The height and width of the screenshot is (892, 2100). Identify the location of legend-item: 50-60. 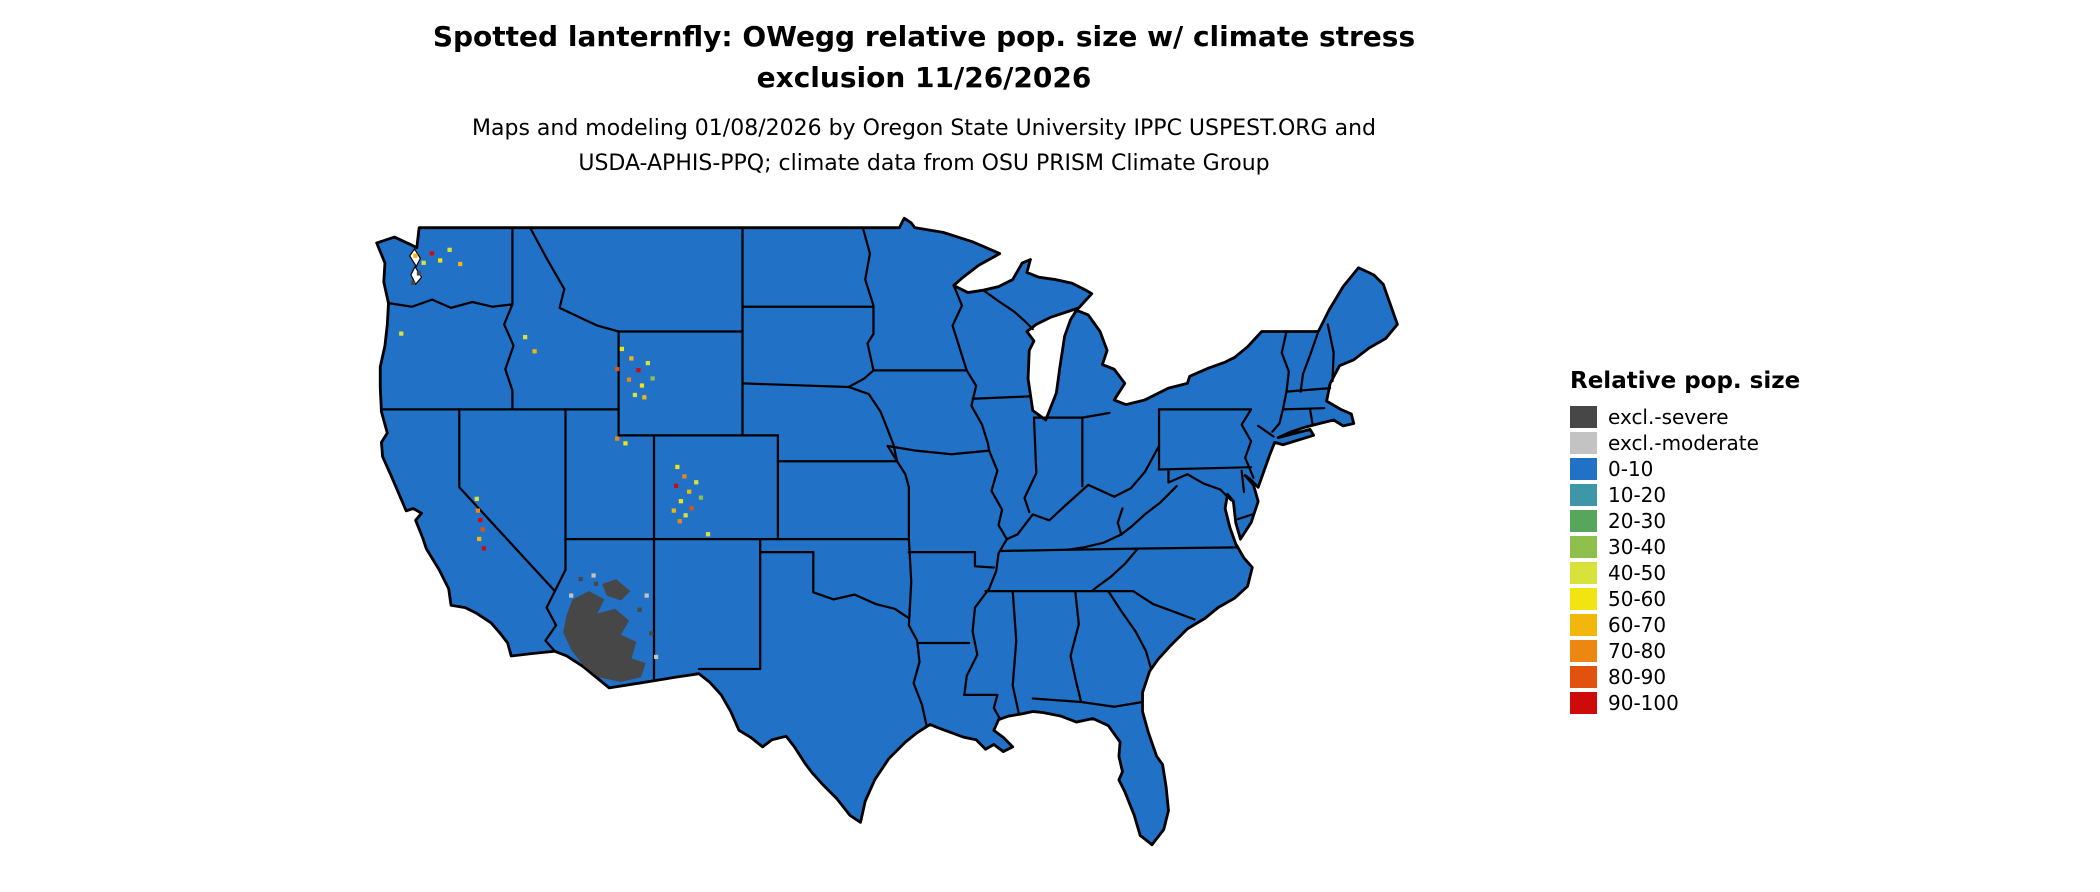
(1685, 599).